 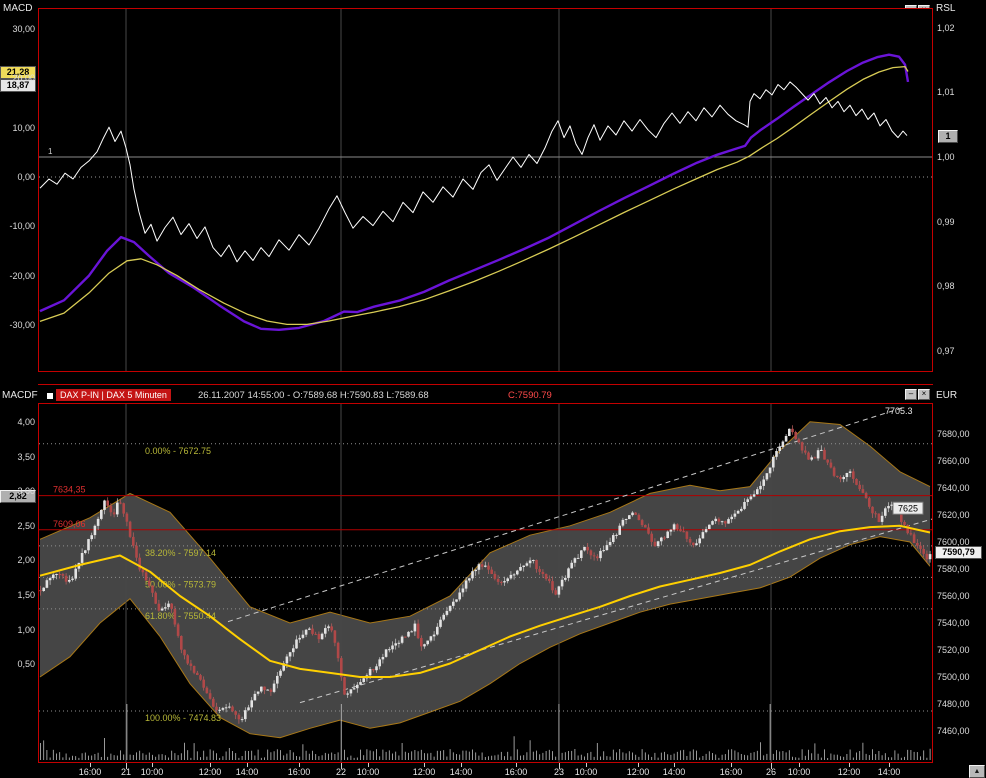 What do you see at coordinates (977, 771) in the screenshot?
I see `scroll-up-button: ▲` at bounding box center [977, 771].